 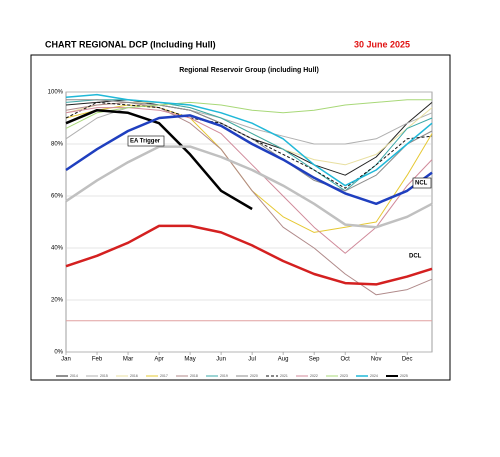 I want to click on annotation: EA Trigger, so click(x=145, y=142).